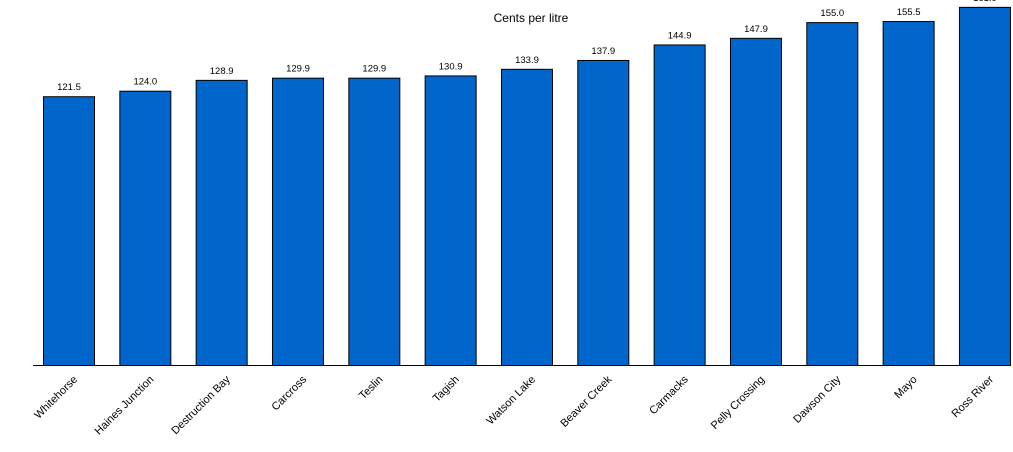  What do you see at coordinates (984, 186) in the screenshot?
I see `bar-ross-river` at bounding box center [984, 186].